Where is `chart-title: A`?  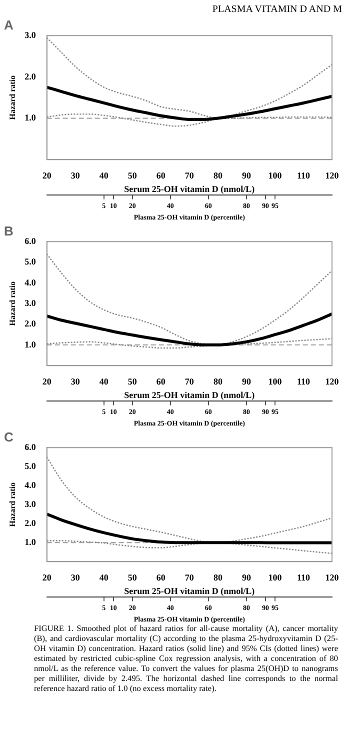
chart-title: A is located at coordinates (9, 24).